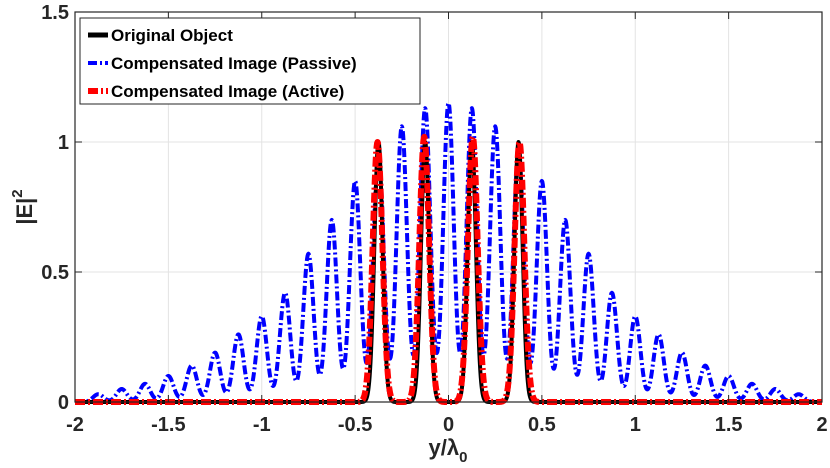 The image size is (830, 468). I want to click on y-axis-label-superscript: 2, so click(17, 193).